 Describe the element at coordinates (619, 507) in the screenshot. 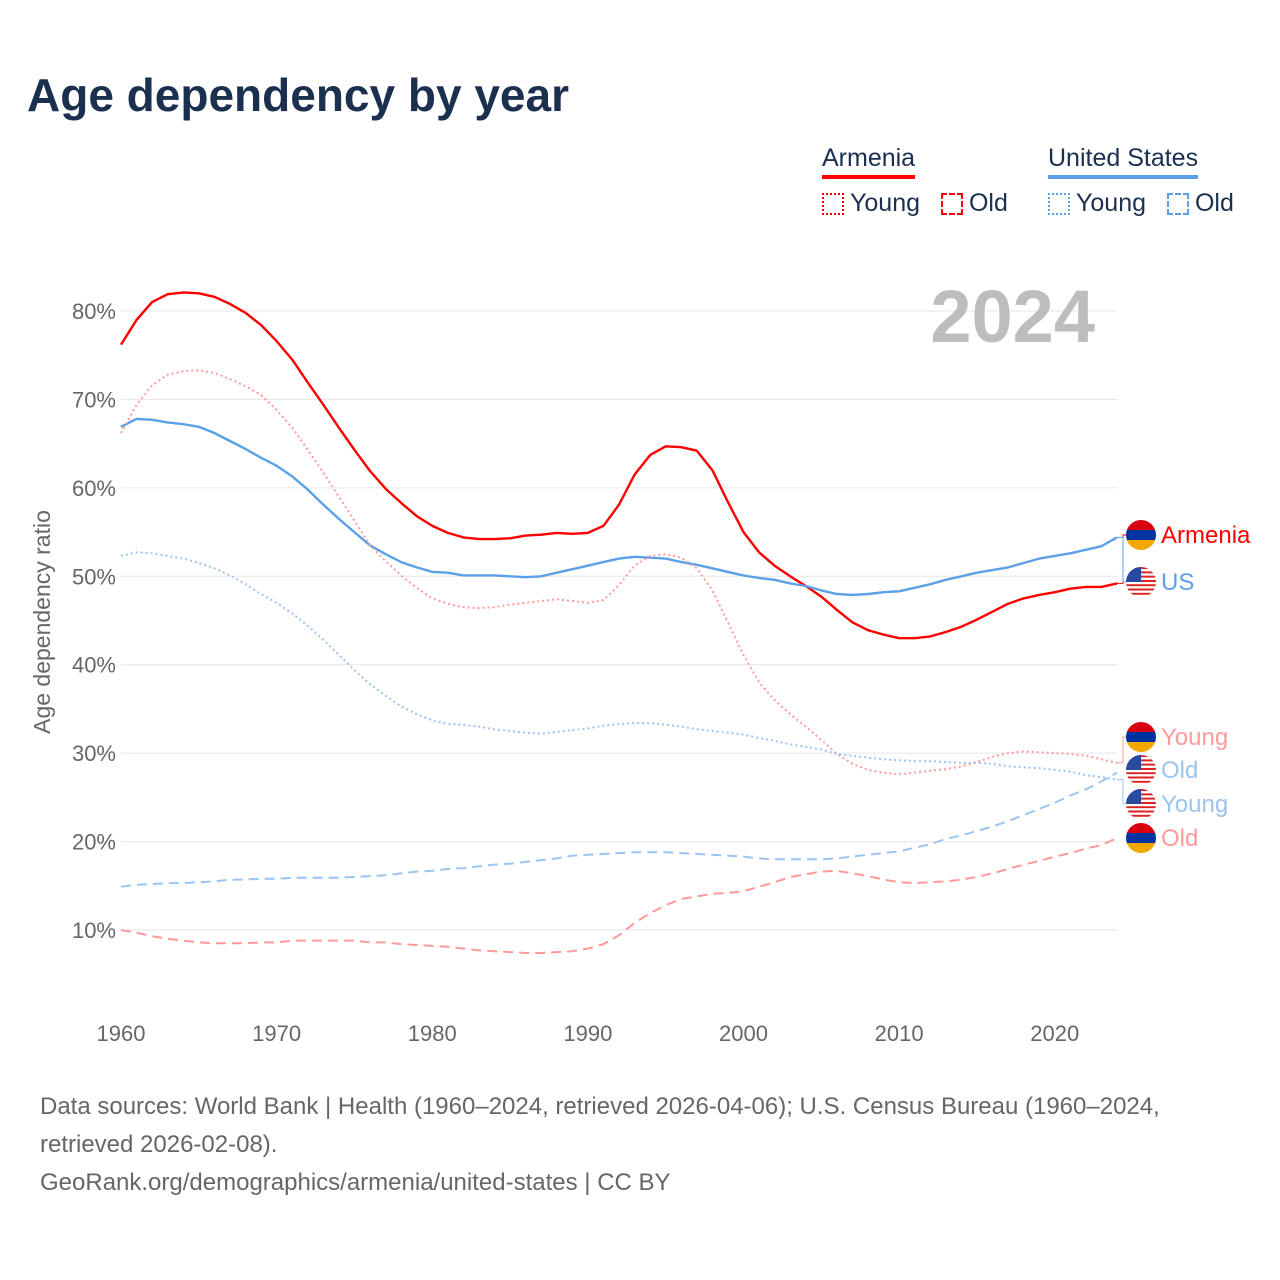

I see `series-line-united-states` at that location.